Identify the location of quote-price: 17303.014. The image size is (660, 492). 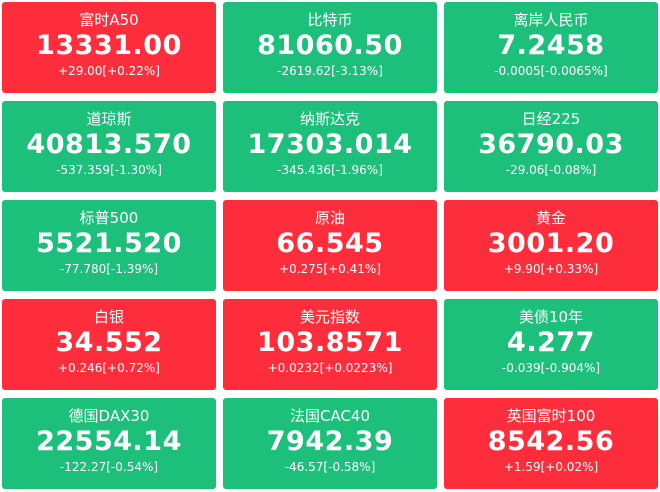
(330, 144).